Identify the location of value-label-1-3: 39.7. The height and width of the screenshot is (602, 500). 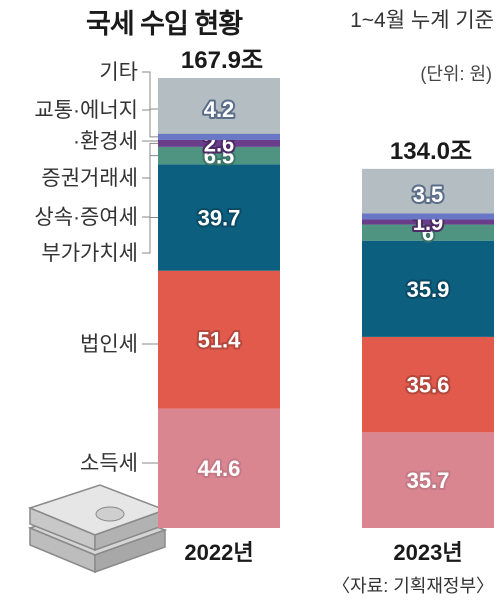
(219, 218).